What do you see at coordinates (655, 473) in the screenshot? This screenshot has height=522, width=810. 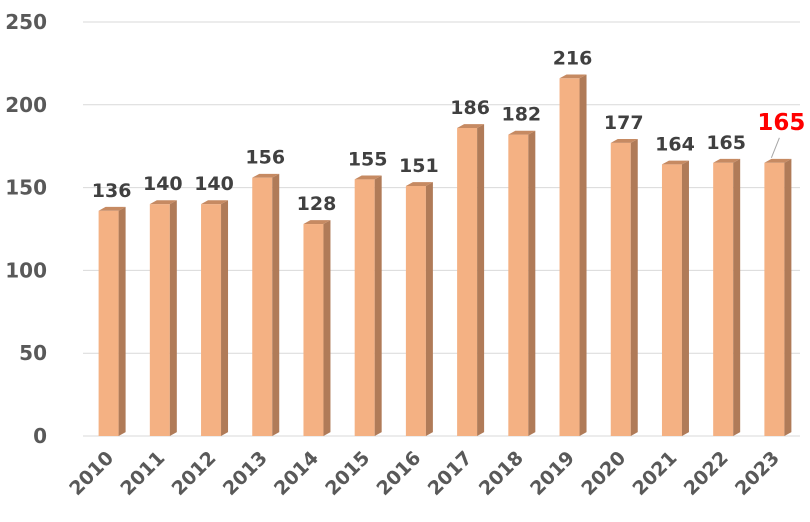 I see `x-tick-label: 2021` at bounding box center [655, 473].